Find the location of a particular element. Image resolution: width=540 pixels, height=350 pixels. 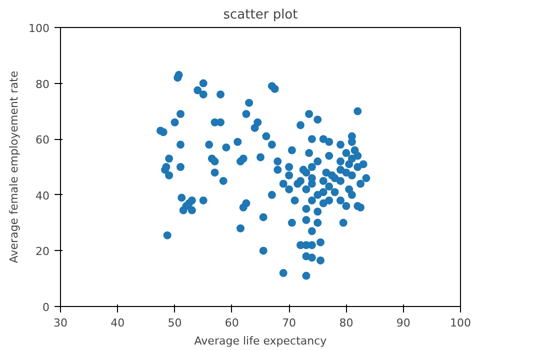

x-tick-label: 80 is located at coordinates (346, 323).